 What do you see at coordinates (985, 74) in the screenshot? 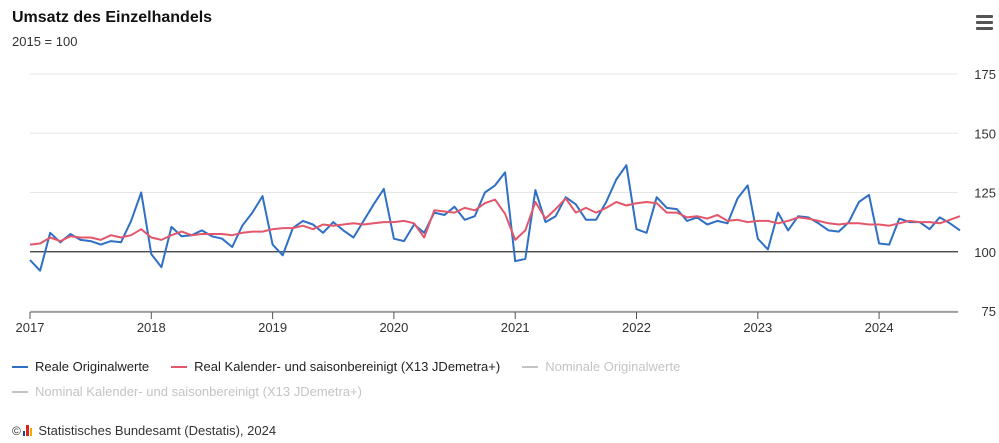
I see `y-tick-label: 175` at bounding box center [985, 74].